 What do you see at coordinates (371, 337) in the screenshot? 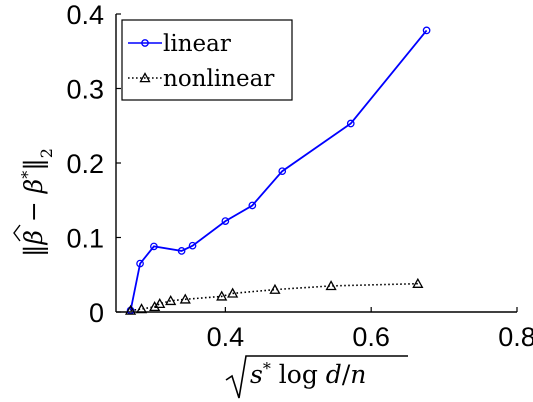
I see `x-tick-label: 0.6` at bounding box center [371, 337].